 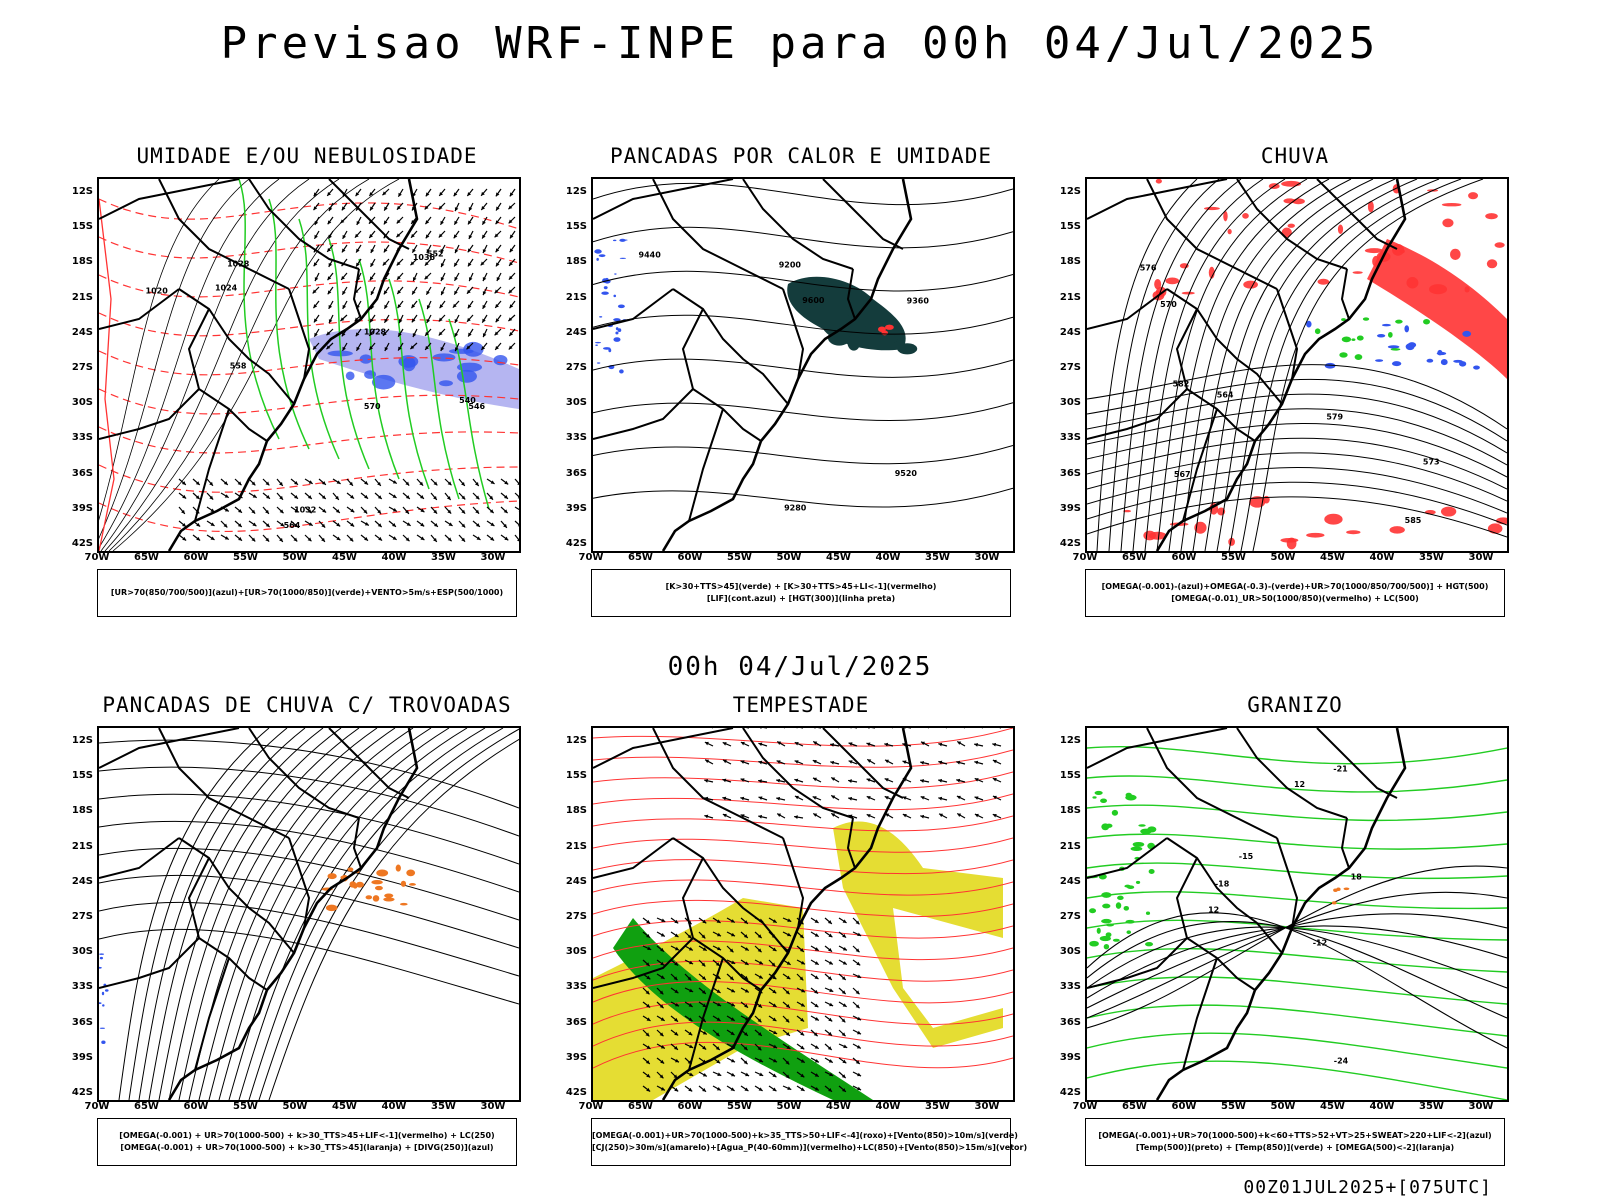 I want to click on contour-label: 12, so click(x=1213, y=909).